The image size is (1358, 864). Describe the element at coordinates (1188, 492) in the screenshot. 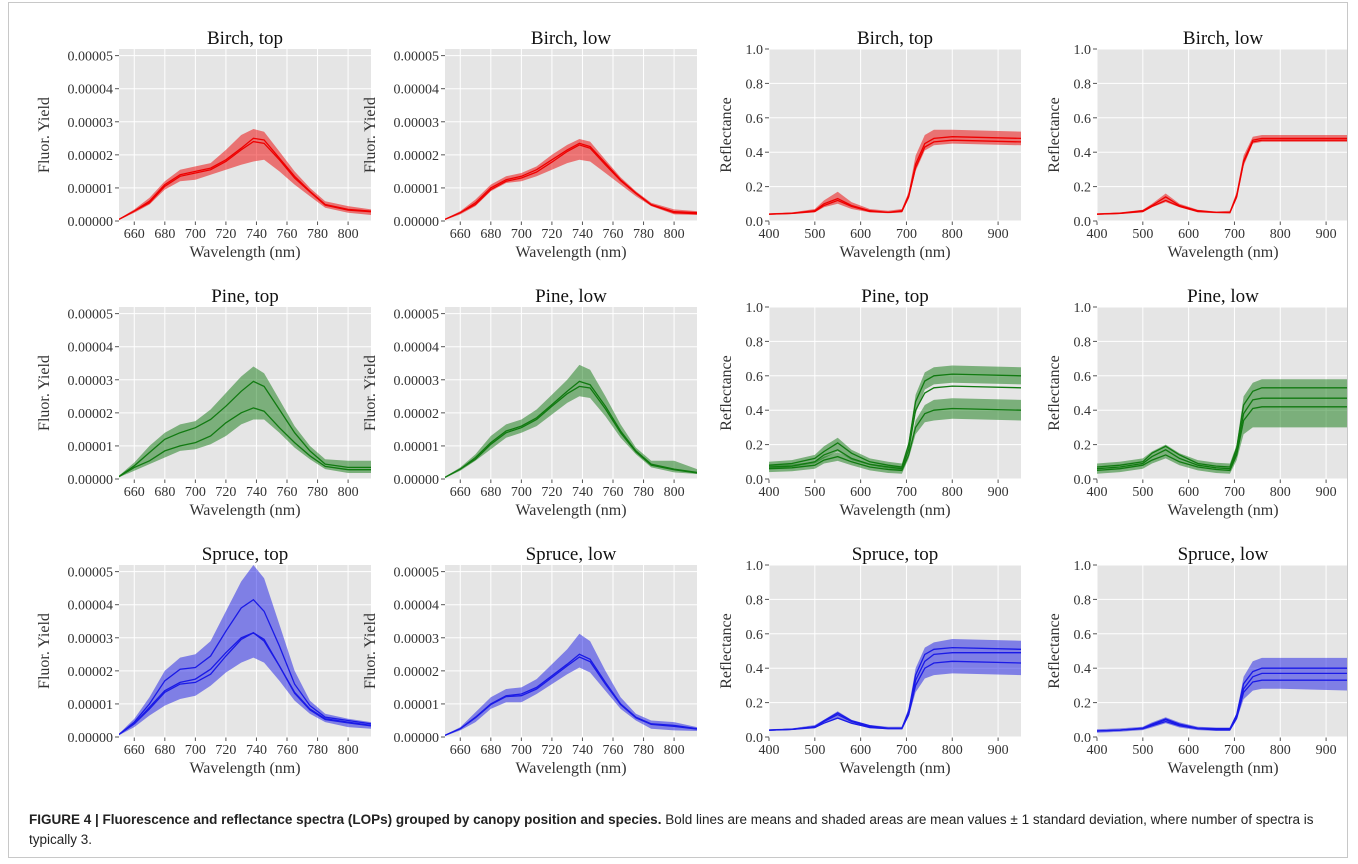

I see `x-tick-label: 600` at that location.